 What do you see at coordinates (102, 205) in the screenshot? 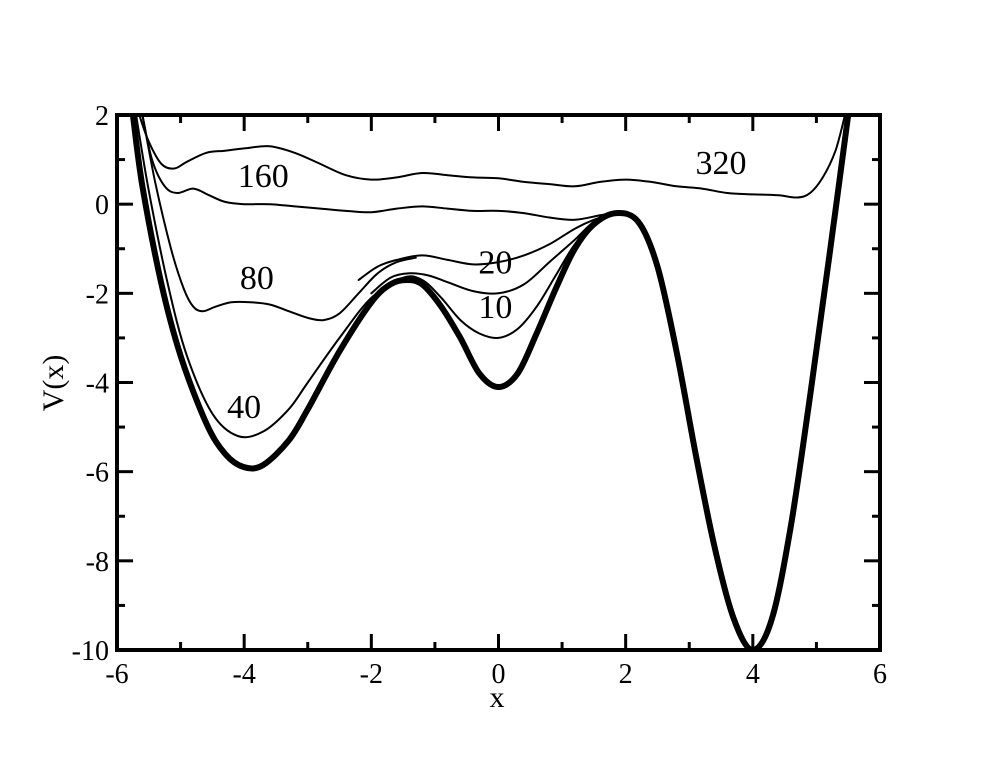
I see `y-tick-label: 0` at bounding box center [102, 205].